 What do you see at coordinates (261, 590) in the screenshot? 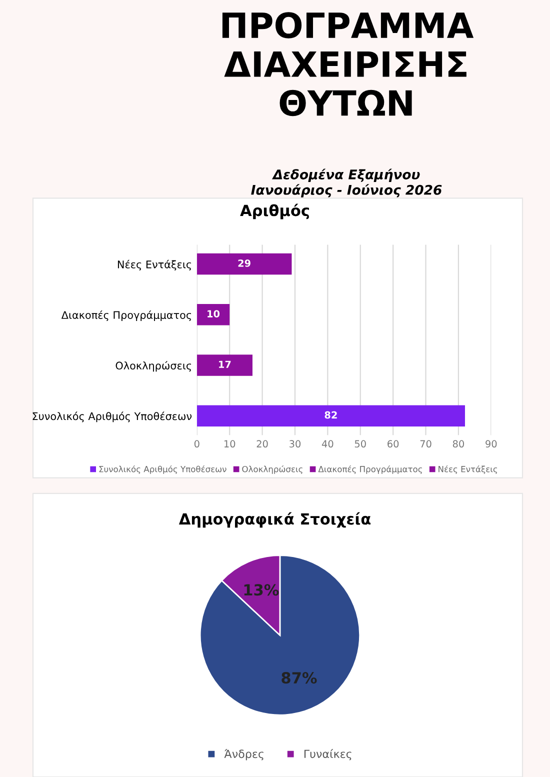
I see `data-label: 13%` at bounding box center [261, 590].